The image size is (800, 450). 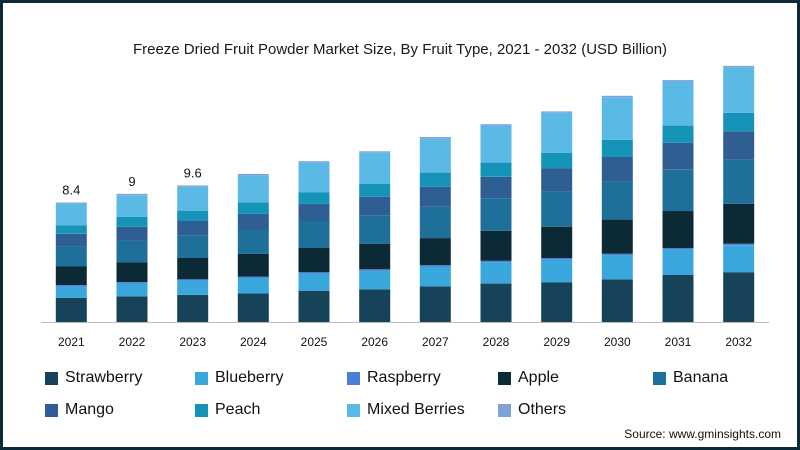 I want to click on bar-segment-strawberry-2028, so click(x=496, y=302).